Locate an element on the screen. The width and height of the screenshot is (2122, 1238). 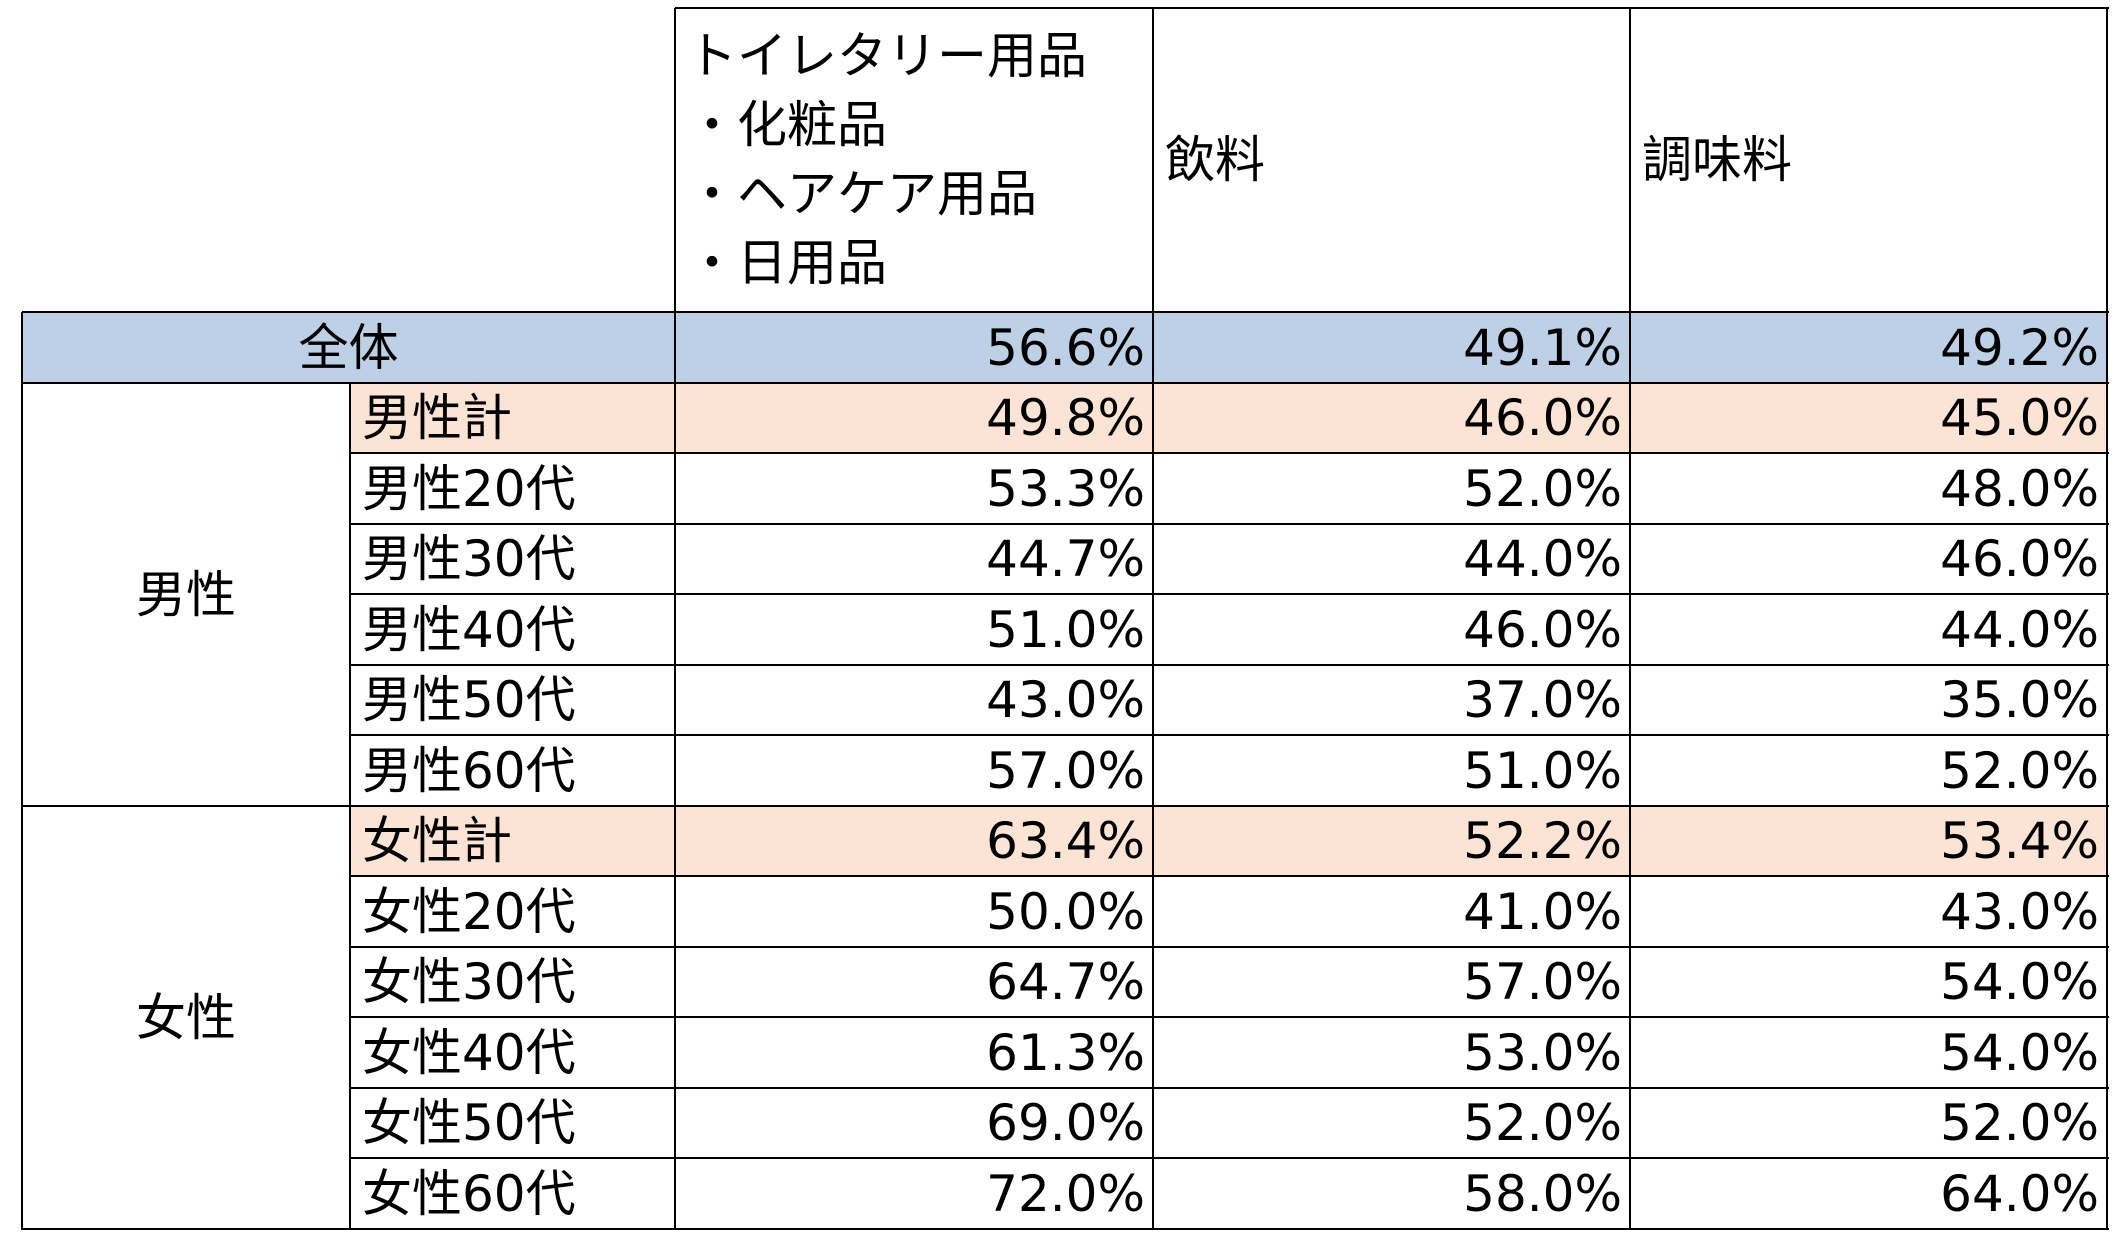
cell-value: 58.0% is located at coordinates (1542, 1193).